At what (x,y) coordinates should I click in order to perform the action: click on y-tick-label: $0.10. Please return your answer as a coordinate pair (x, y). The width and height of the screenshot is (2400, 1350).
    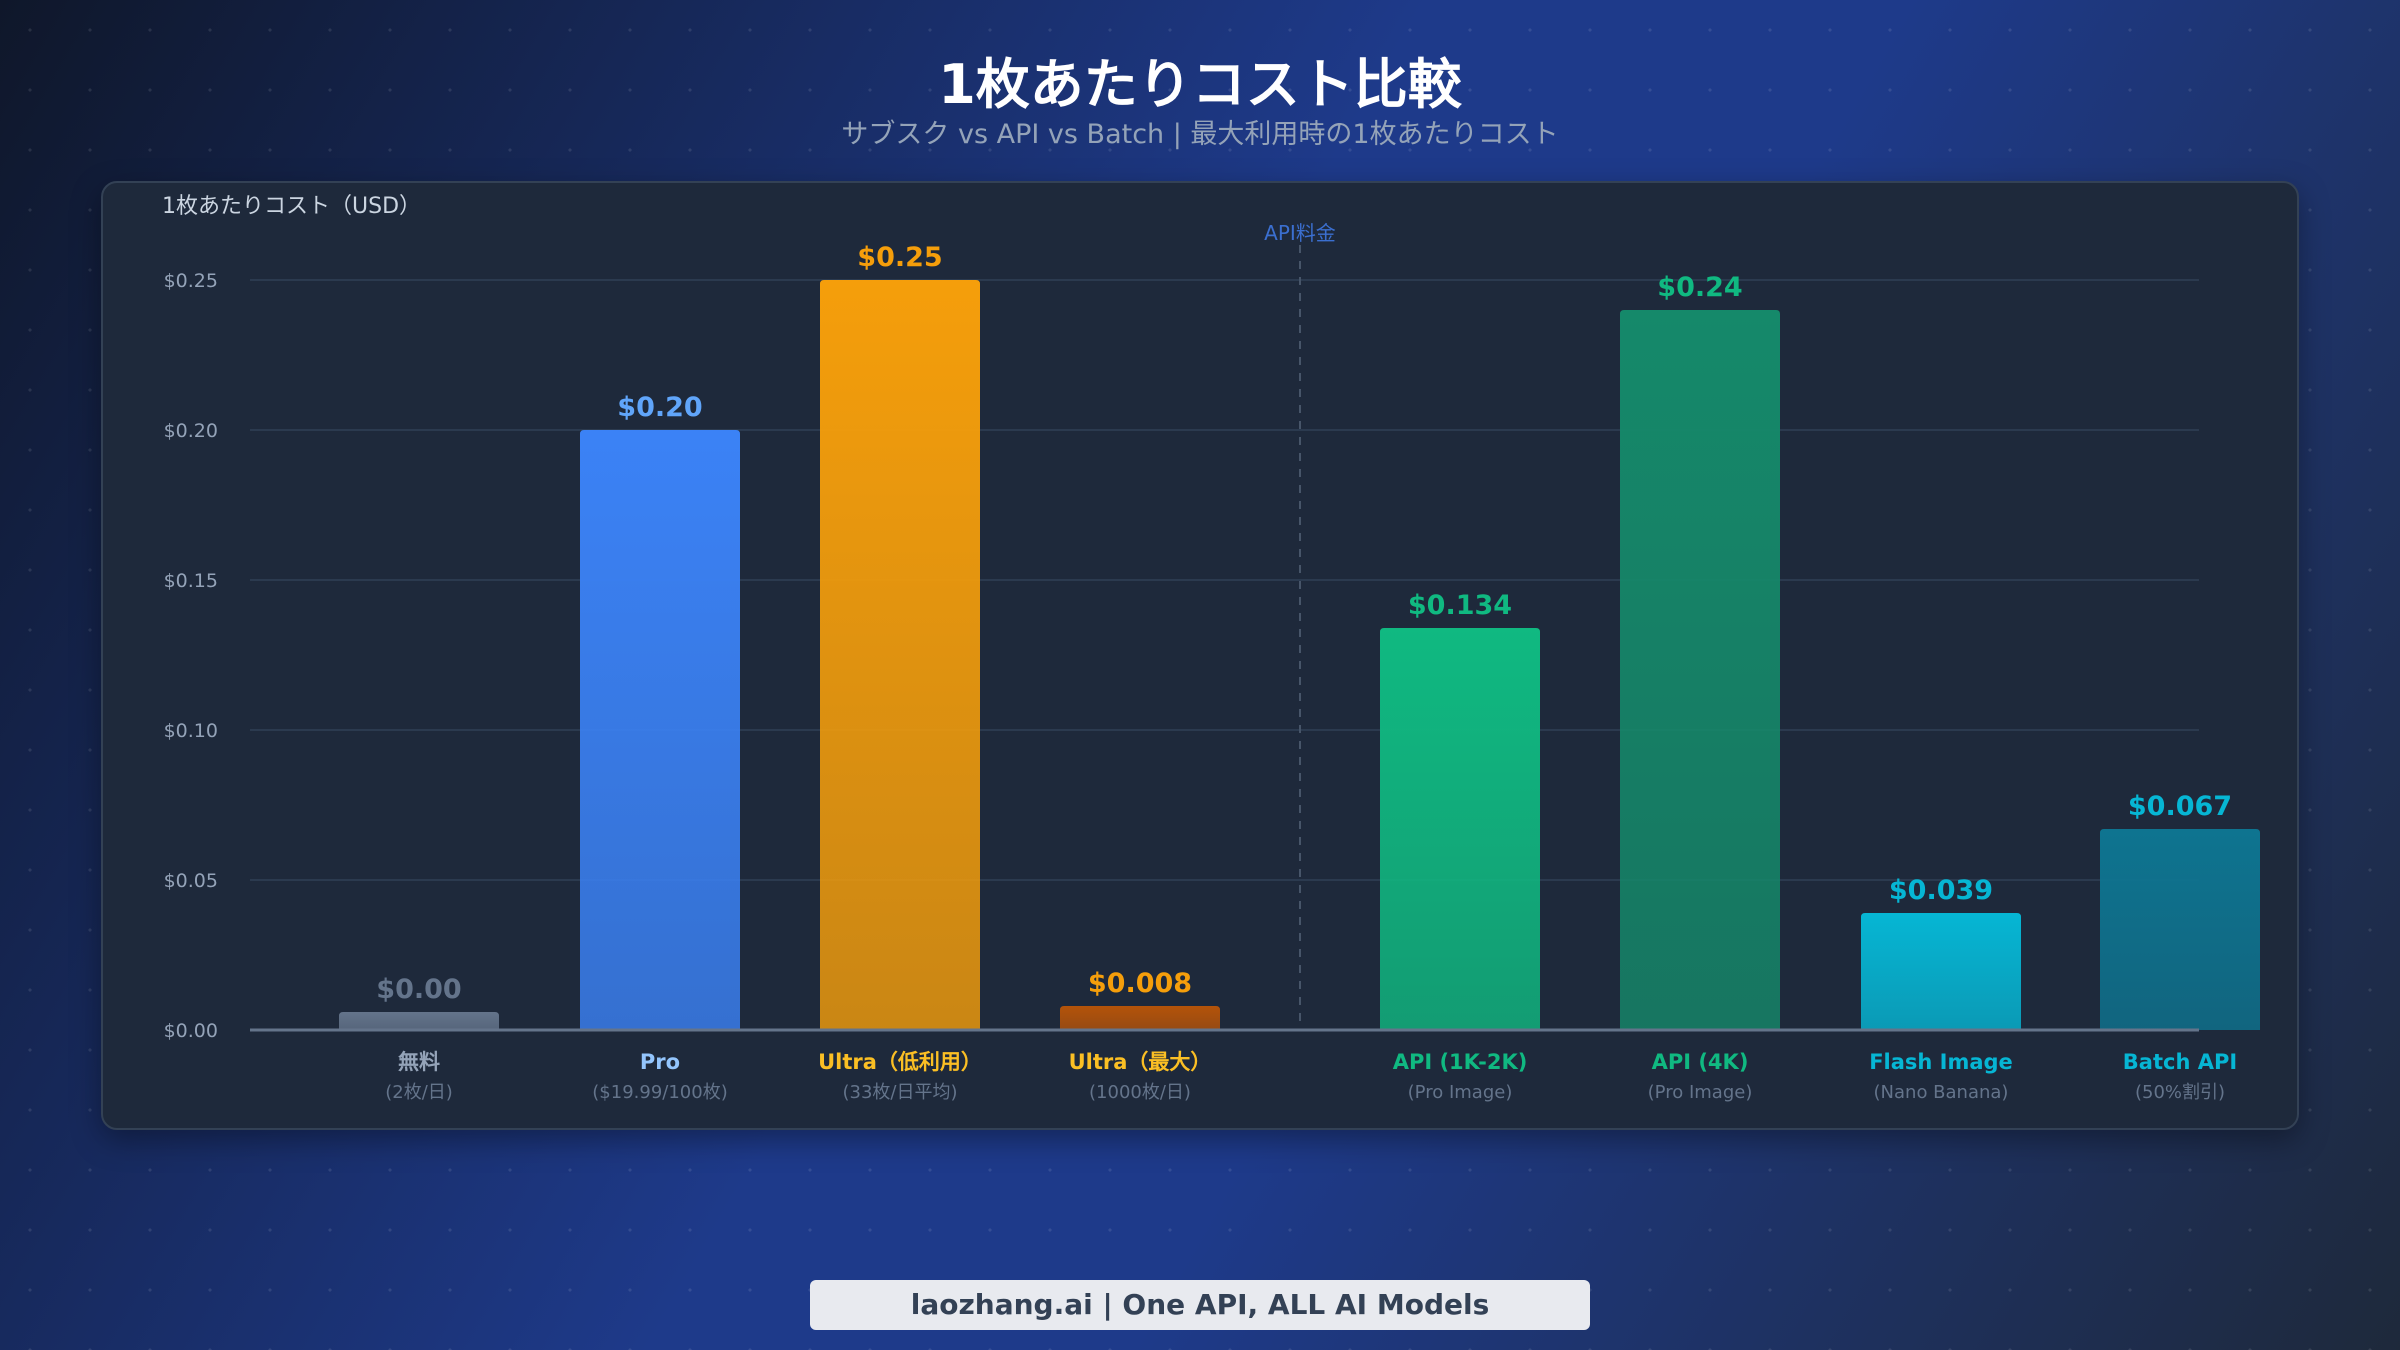
    Looking at the image, I should click on (191, 731).